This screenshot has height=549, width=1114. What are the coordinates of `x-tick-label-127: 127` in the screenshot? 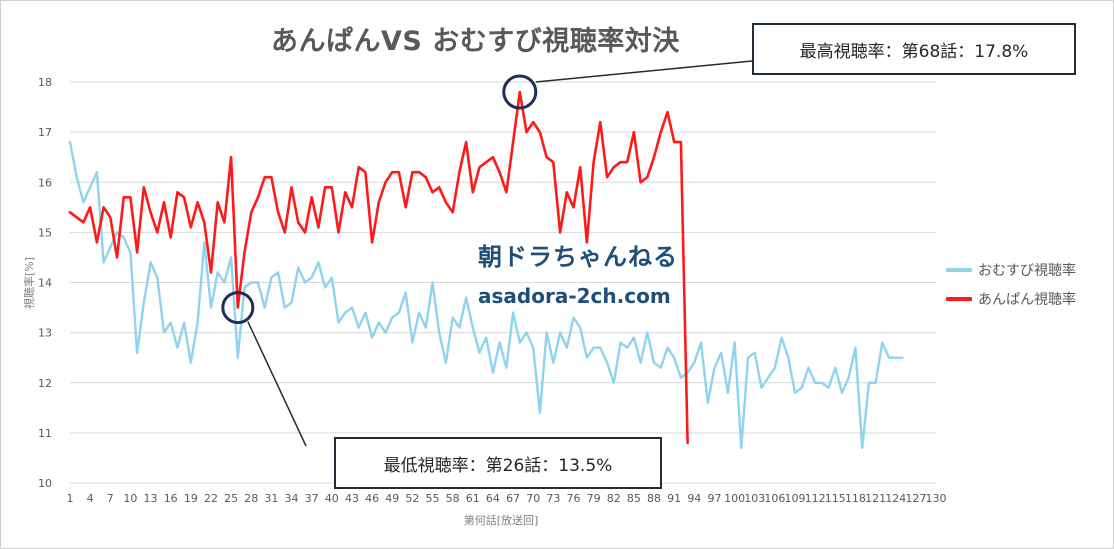 It's located at (915, 498).